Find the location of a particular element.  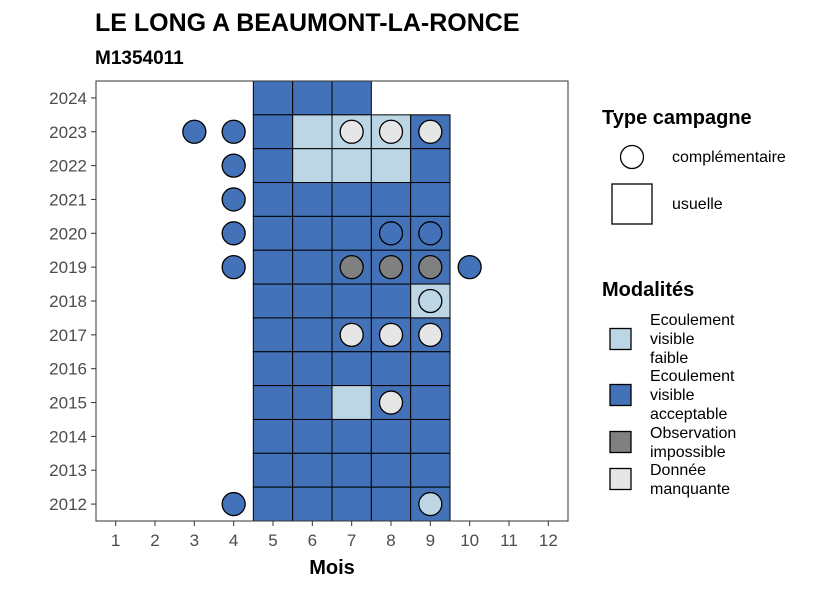

legend-modalite-label: Ecoulement visible faible is located at coordinates (692, 339).